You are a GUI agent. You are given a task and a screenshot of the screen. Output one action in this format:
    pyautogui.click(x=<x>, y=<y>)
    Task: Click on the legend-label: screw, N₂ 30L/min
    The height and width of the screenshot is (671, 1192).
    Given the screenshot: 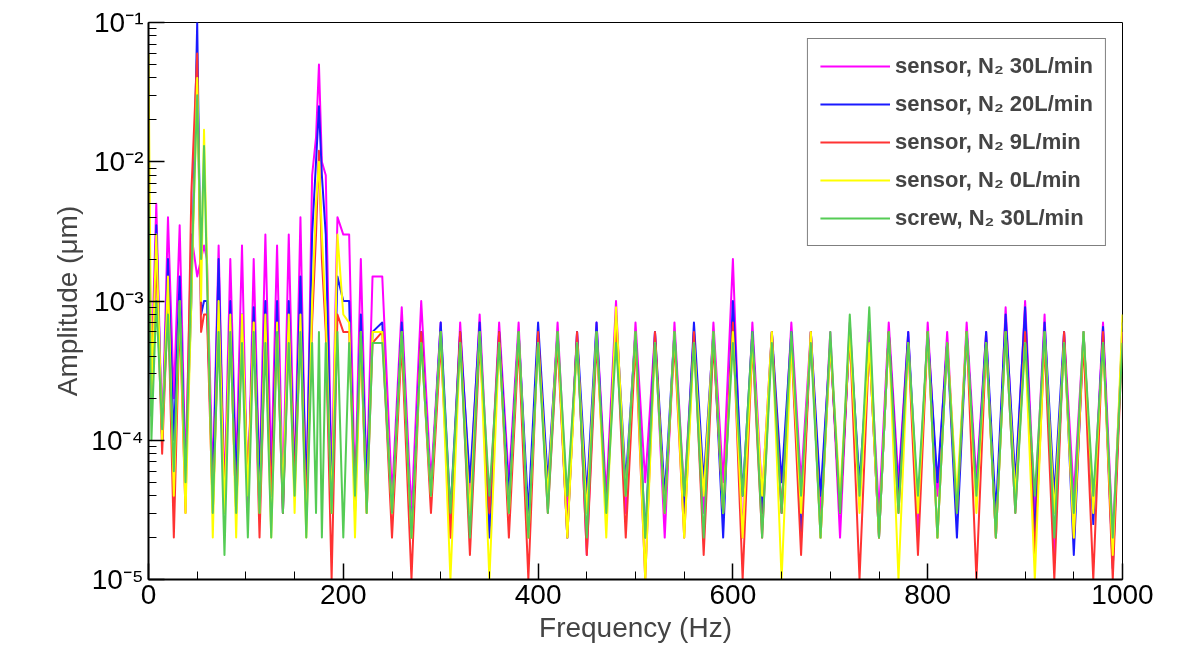 What is the action you would take?
    pyautogui.click(x=989, y=218)
    